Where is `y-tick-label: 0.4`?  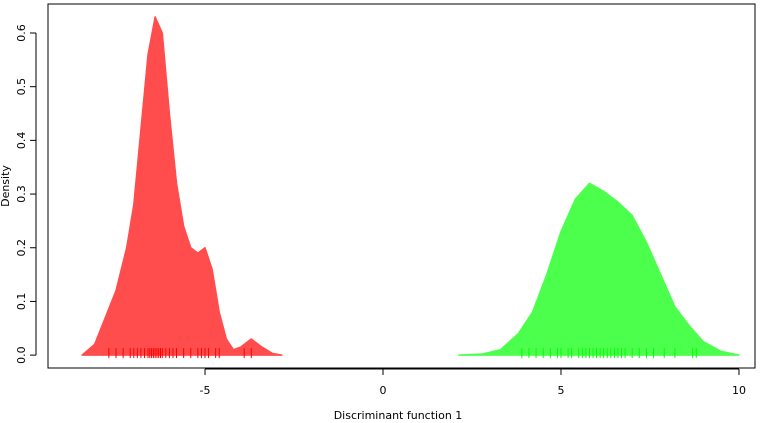 y-tick-label: 0.4 is located at coordinates (21, 141).